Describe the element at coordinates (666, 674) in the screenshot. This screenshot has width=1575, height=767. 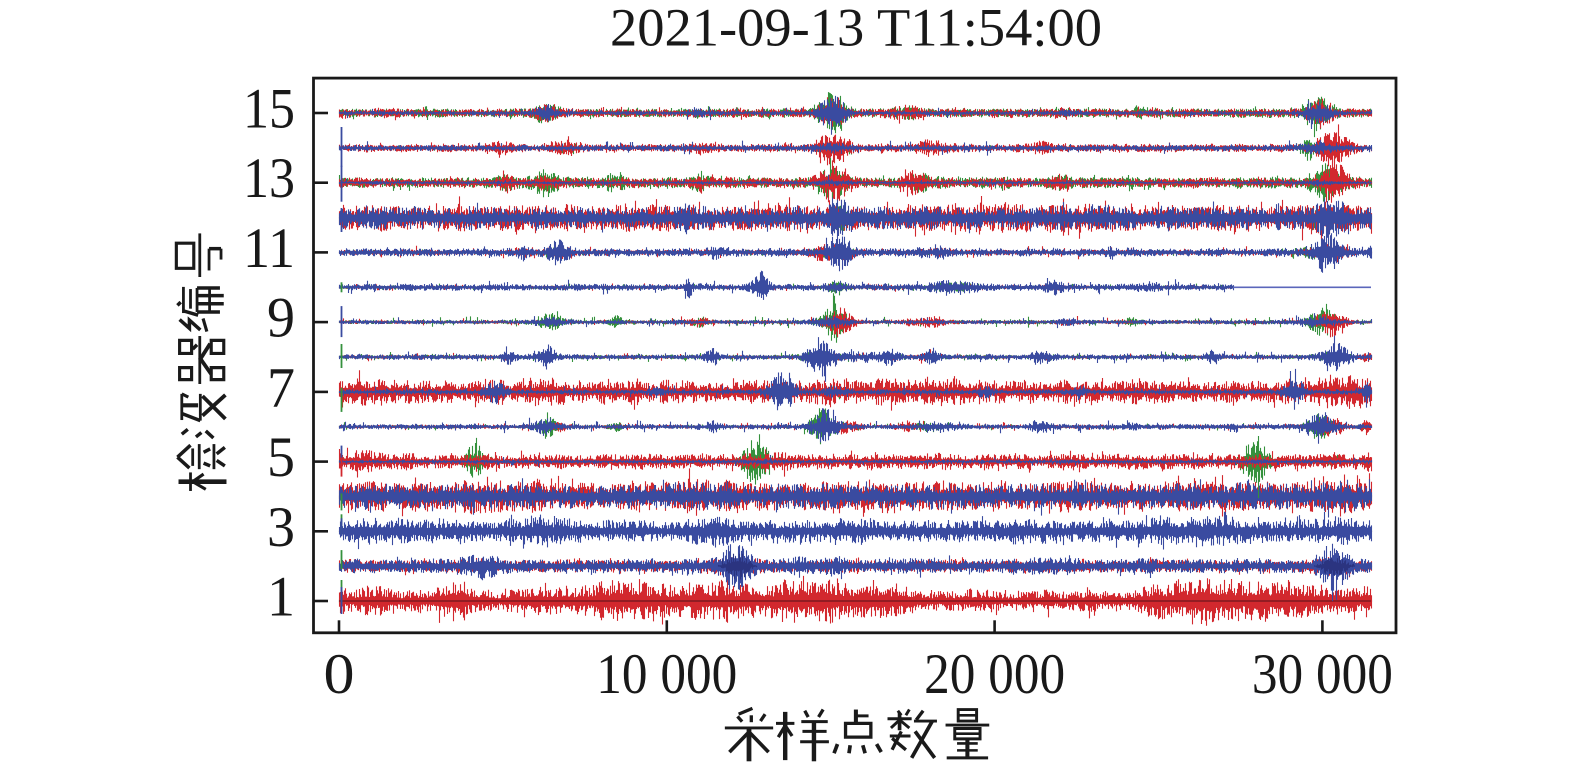
I see `svg-text: 10 000` at that location.